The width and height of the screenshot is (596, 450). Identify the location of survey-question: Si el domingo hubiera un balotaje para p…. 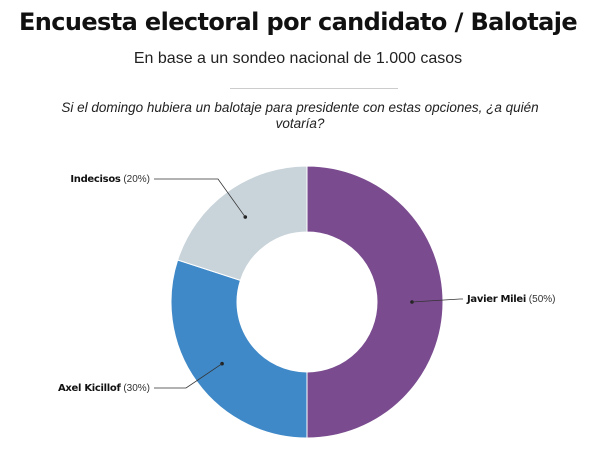
(300, 115).